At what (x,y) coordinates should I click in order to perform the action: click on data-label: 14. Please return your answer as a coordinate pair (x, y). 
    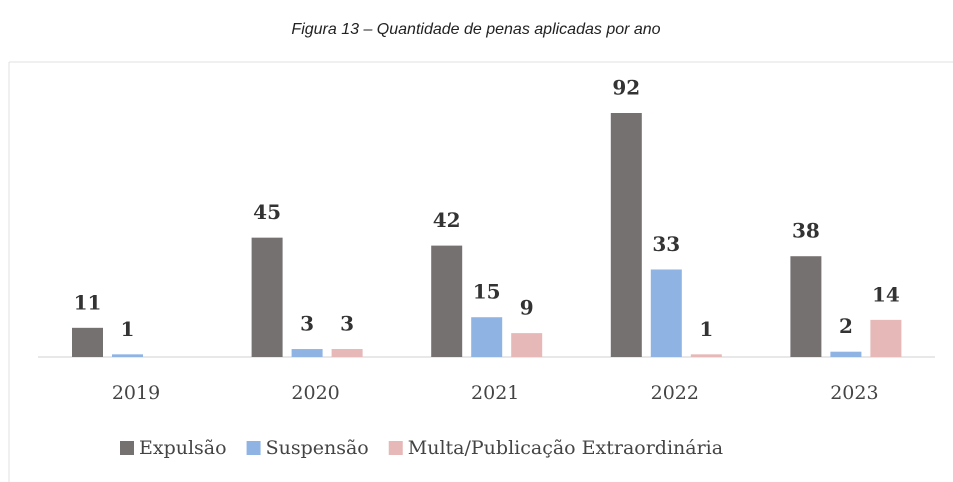
    Looking at the image, I should click on (886, 294).